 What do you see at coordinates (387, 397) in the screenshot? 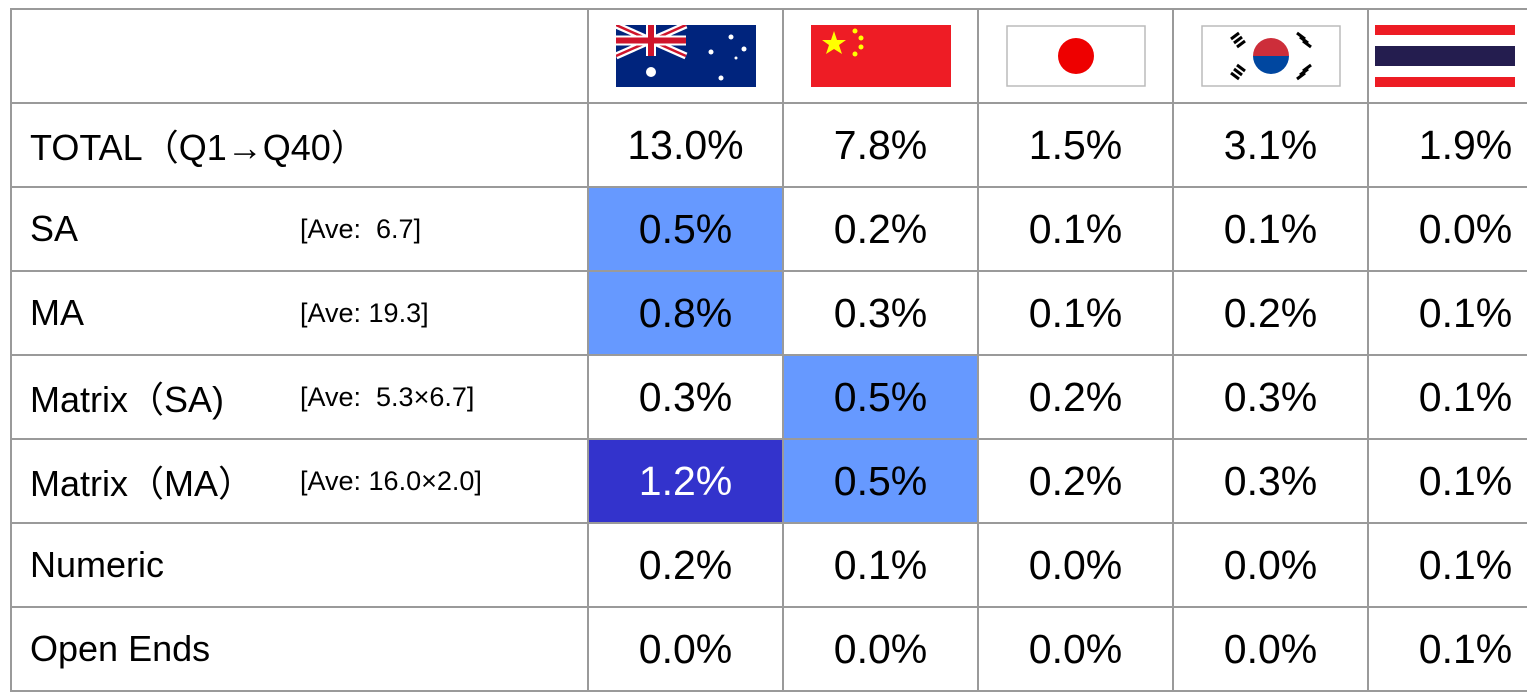
I see `row-note: [Ave: 5.3×6.7]` at bounding box center [387, 397].